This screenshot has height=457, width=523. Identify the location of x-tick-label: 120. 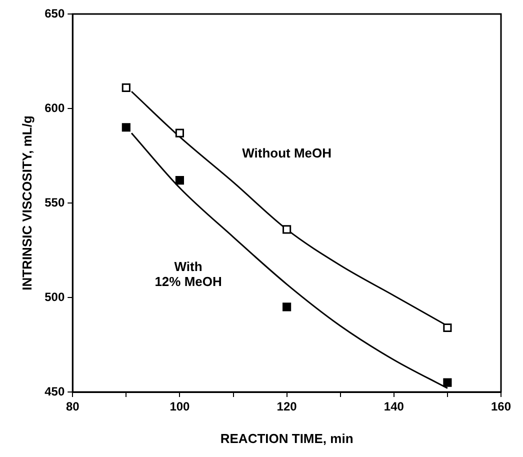
(287, 407).